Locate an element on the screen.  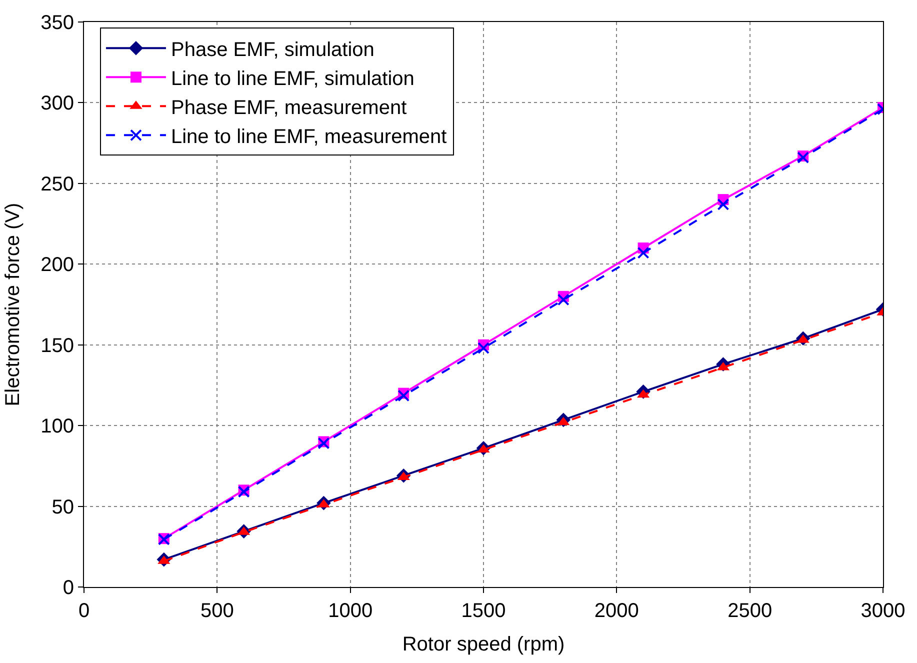
x-tick-label: 3000 is located at coordinates (883, 611).